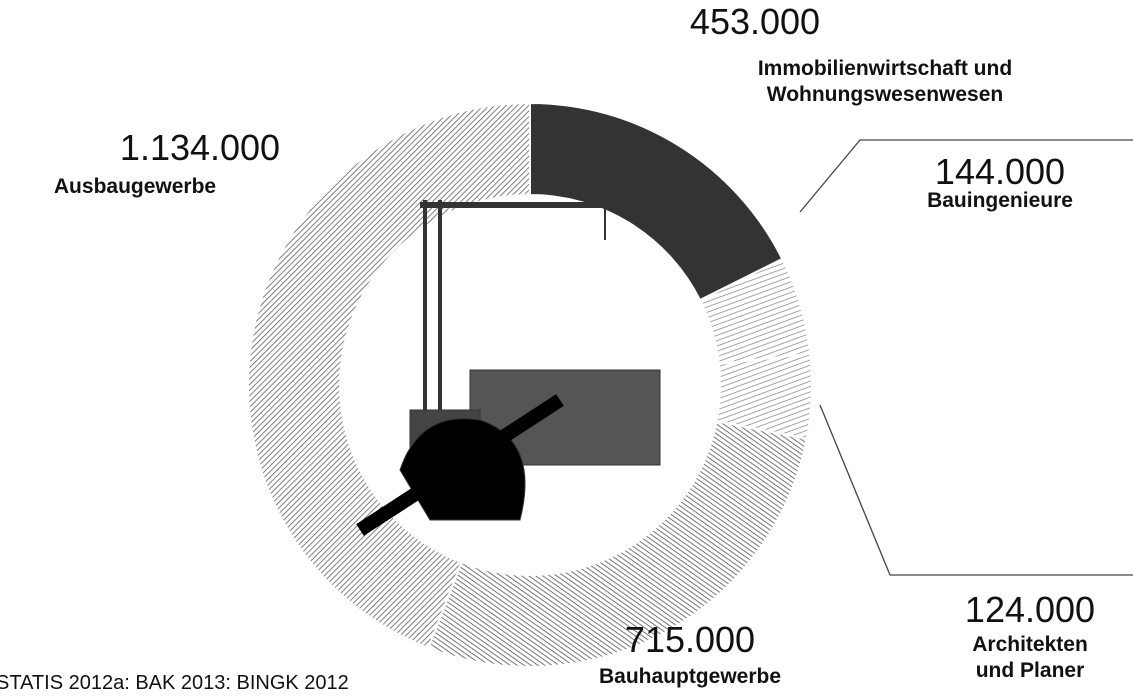  I want to click on value-label: 1.134.000, so click(200, 147).